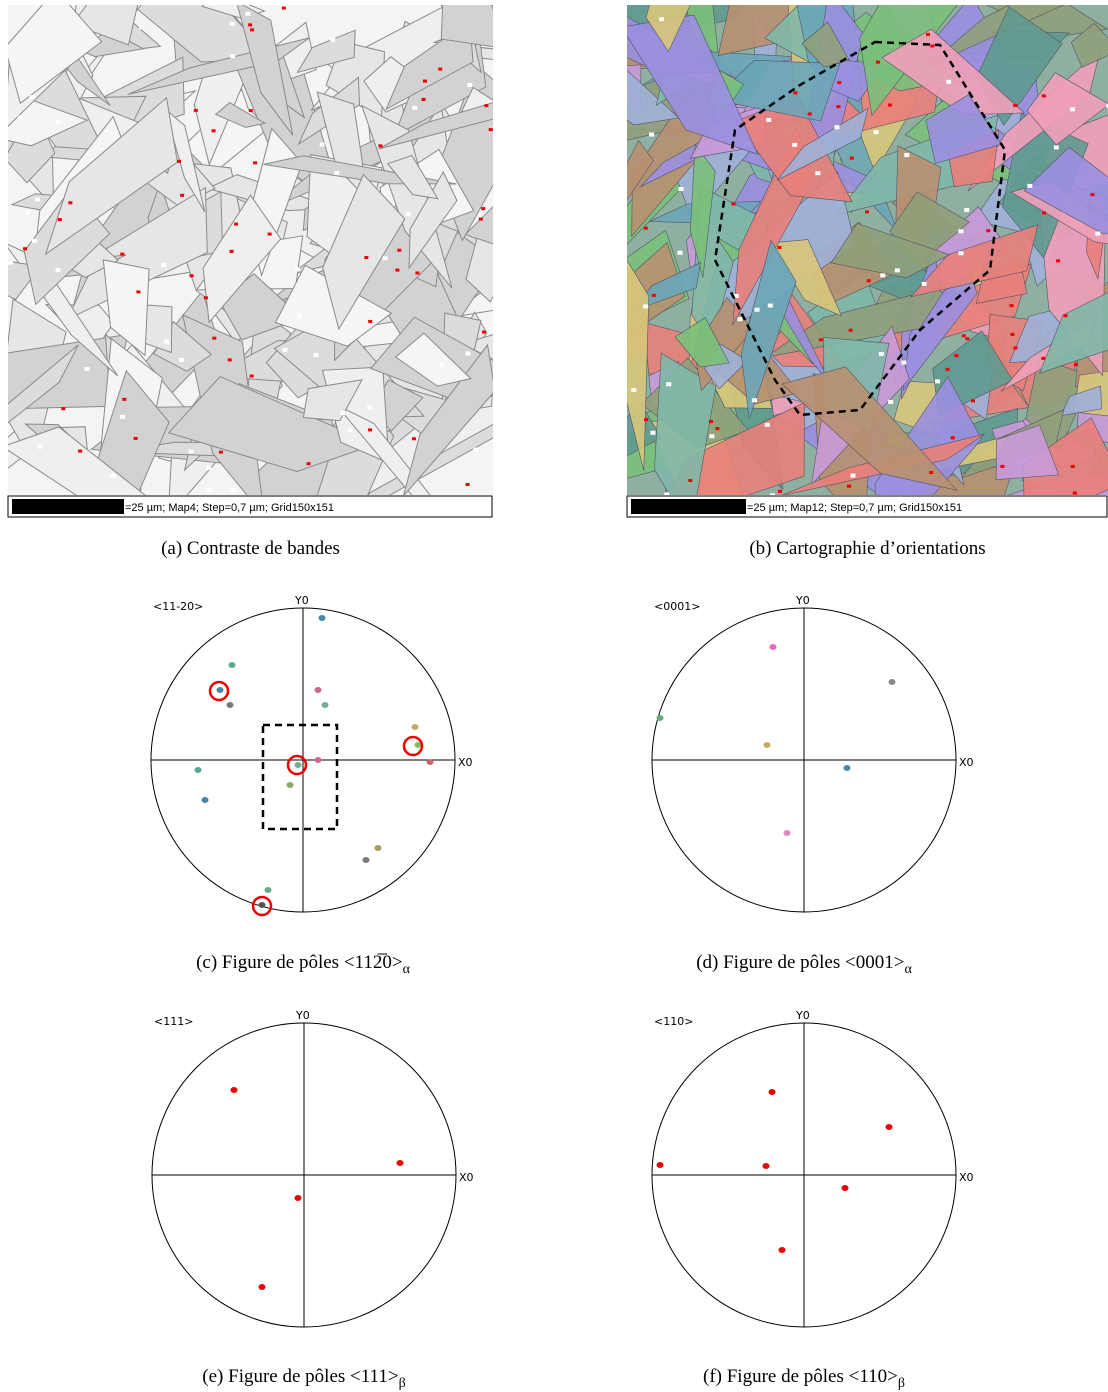  Describe the element at coordinates (867, 548) in the screenshot. I see `caption: (b) Cartographie d’orientations` at that location.